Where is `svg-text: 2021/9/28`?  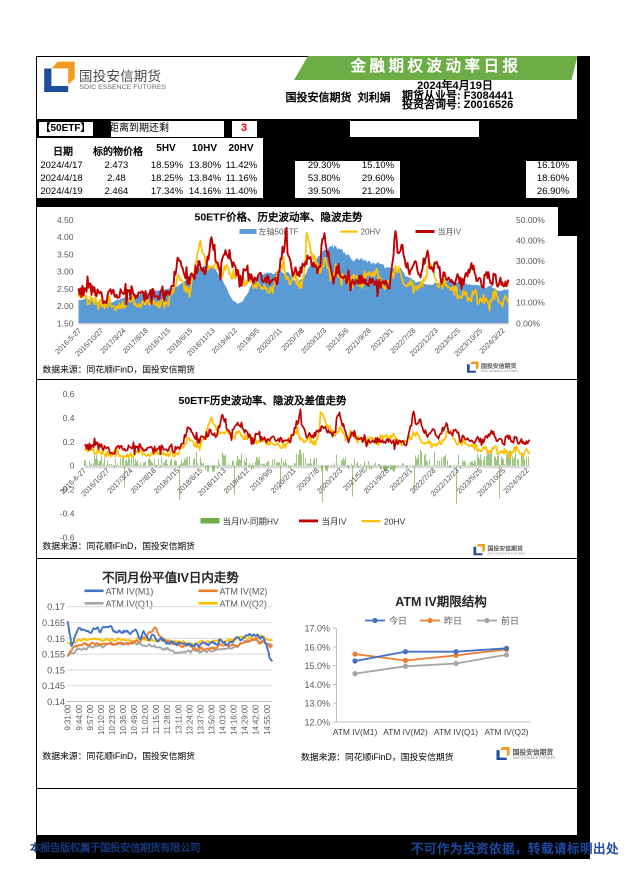
svg-text: 2021/9/28 is located at coordinates (375, 480).